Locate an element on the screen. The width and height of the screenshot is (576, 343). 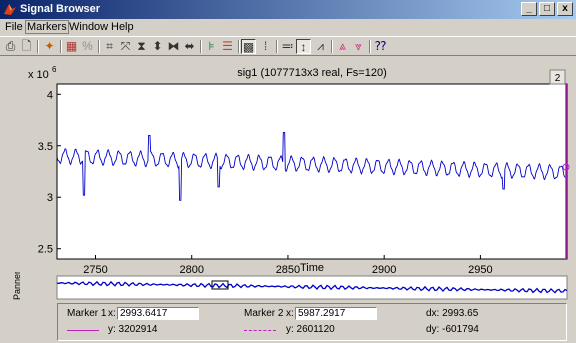
array-signal-icon: ▦ is located at coordinates (71, 46).